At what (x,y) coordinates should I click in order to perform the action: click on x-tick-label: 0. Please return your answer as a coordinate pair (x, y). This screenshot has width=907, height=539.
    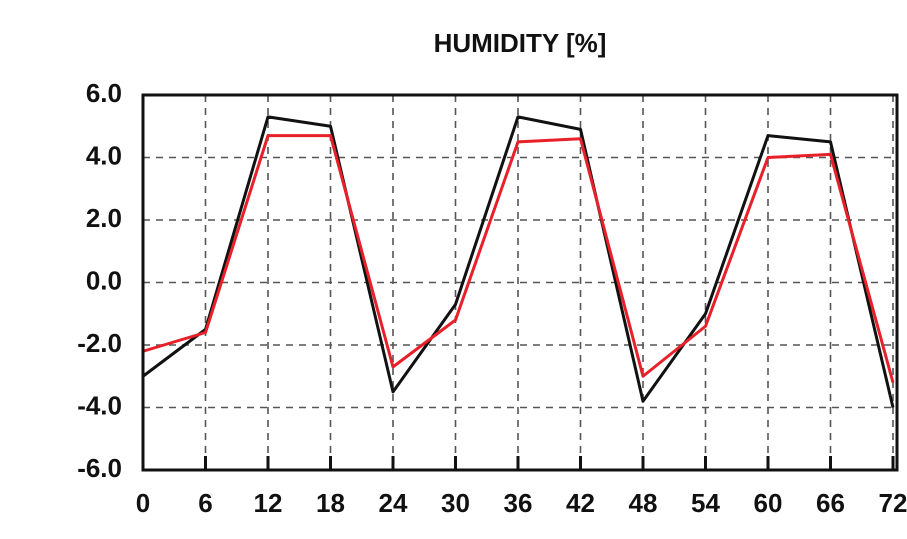
    Looking at the image, I should click on (143, 503).